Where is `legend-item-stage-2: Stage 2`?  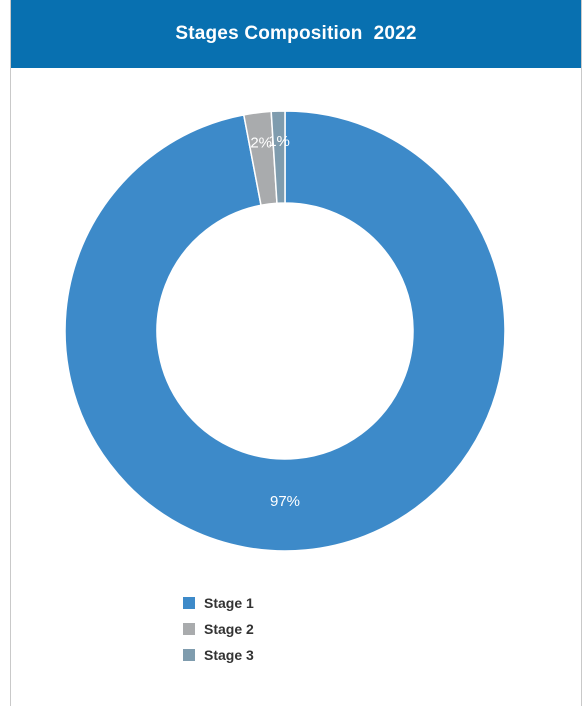
legend-item-stage-2: Stage 2 is located at coordinates (218, 629).